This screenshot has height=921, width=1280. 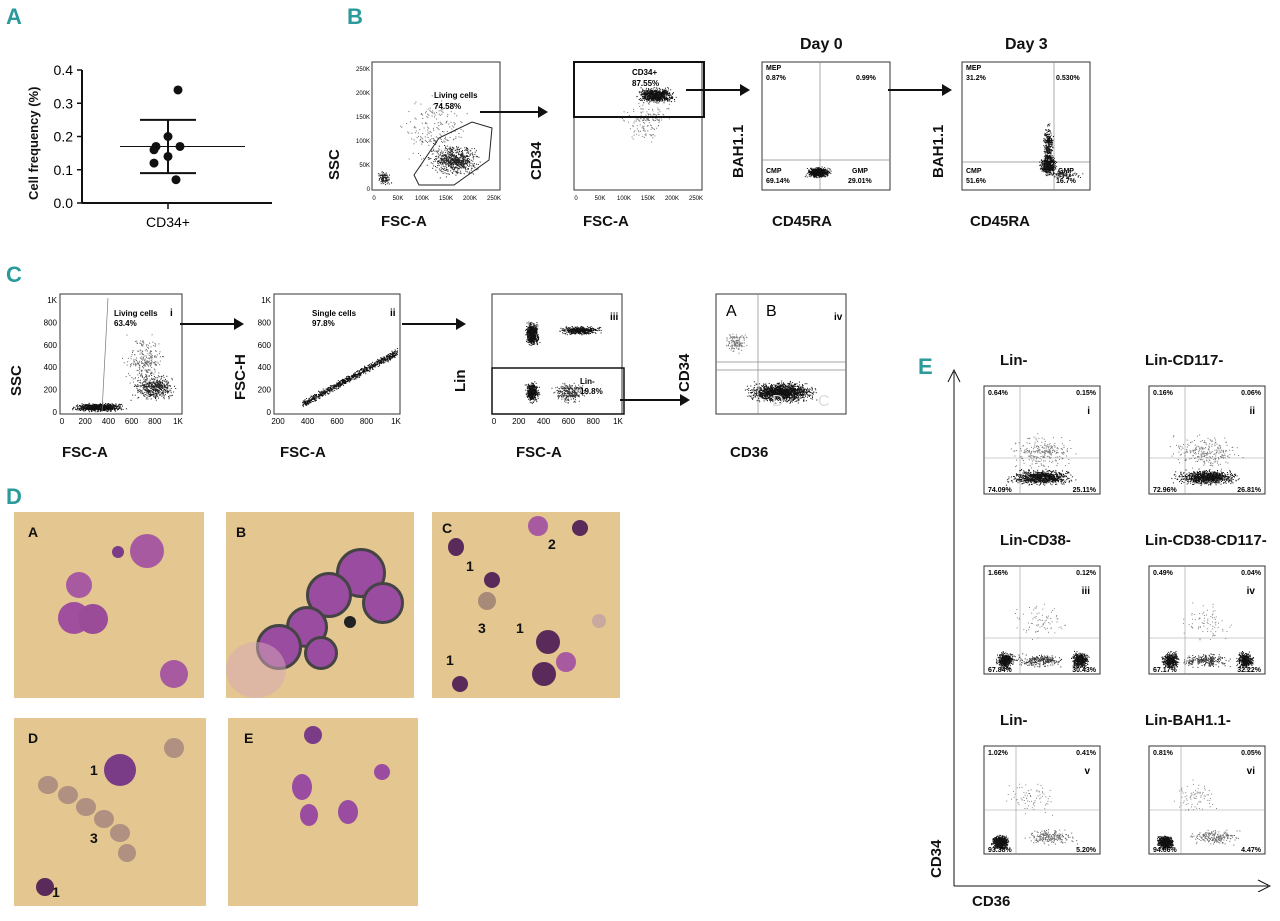 What do you see at coordinates (976, 78) in the screenshot?
I see `svg-text: 31.2%` at bounding box center [976, 78].